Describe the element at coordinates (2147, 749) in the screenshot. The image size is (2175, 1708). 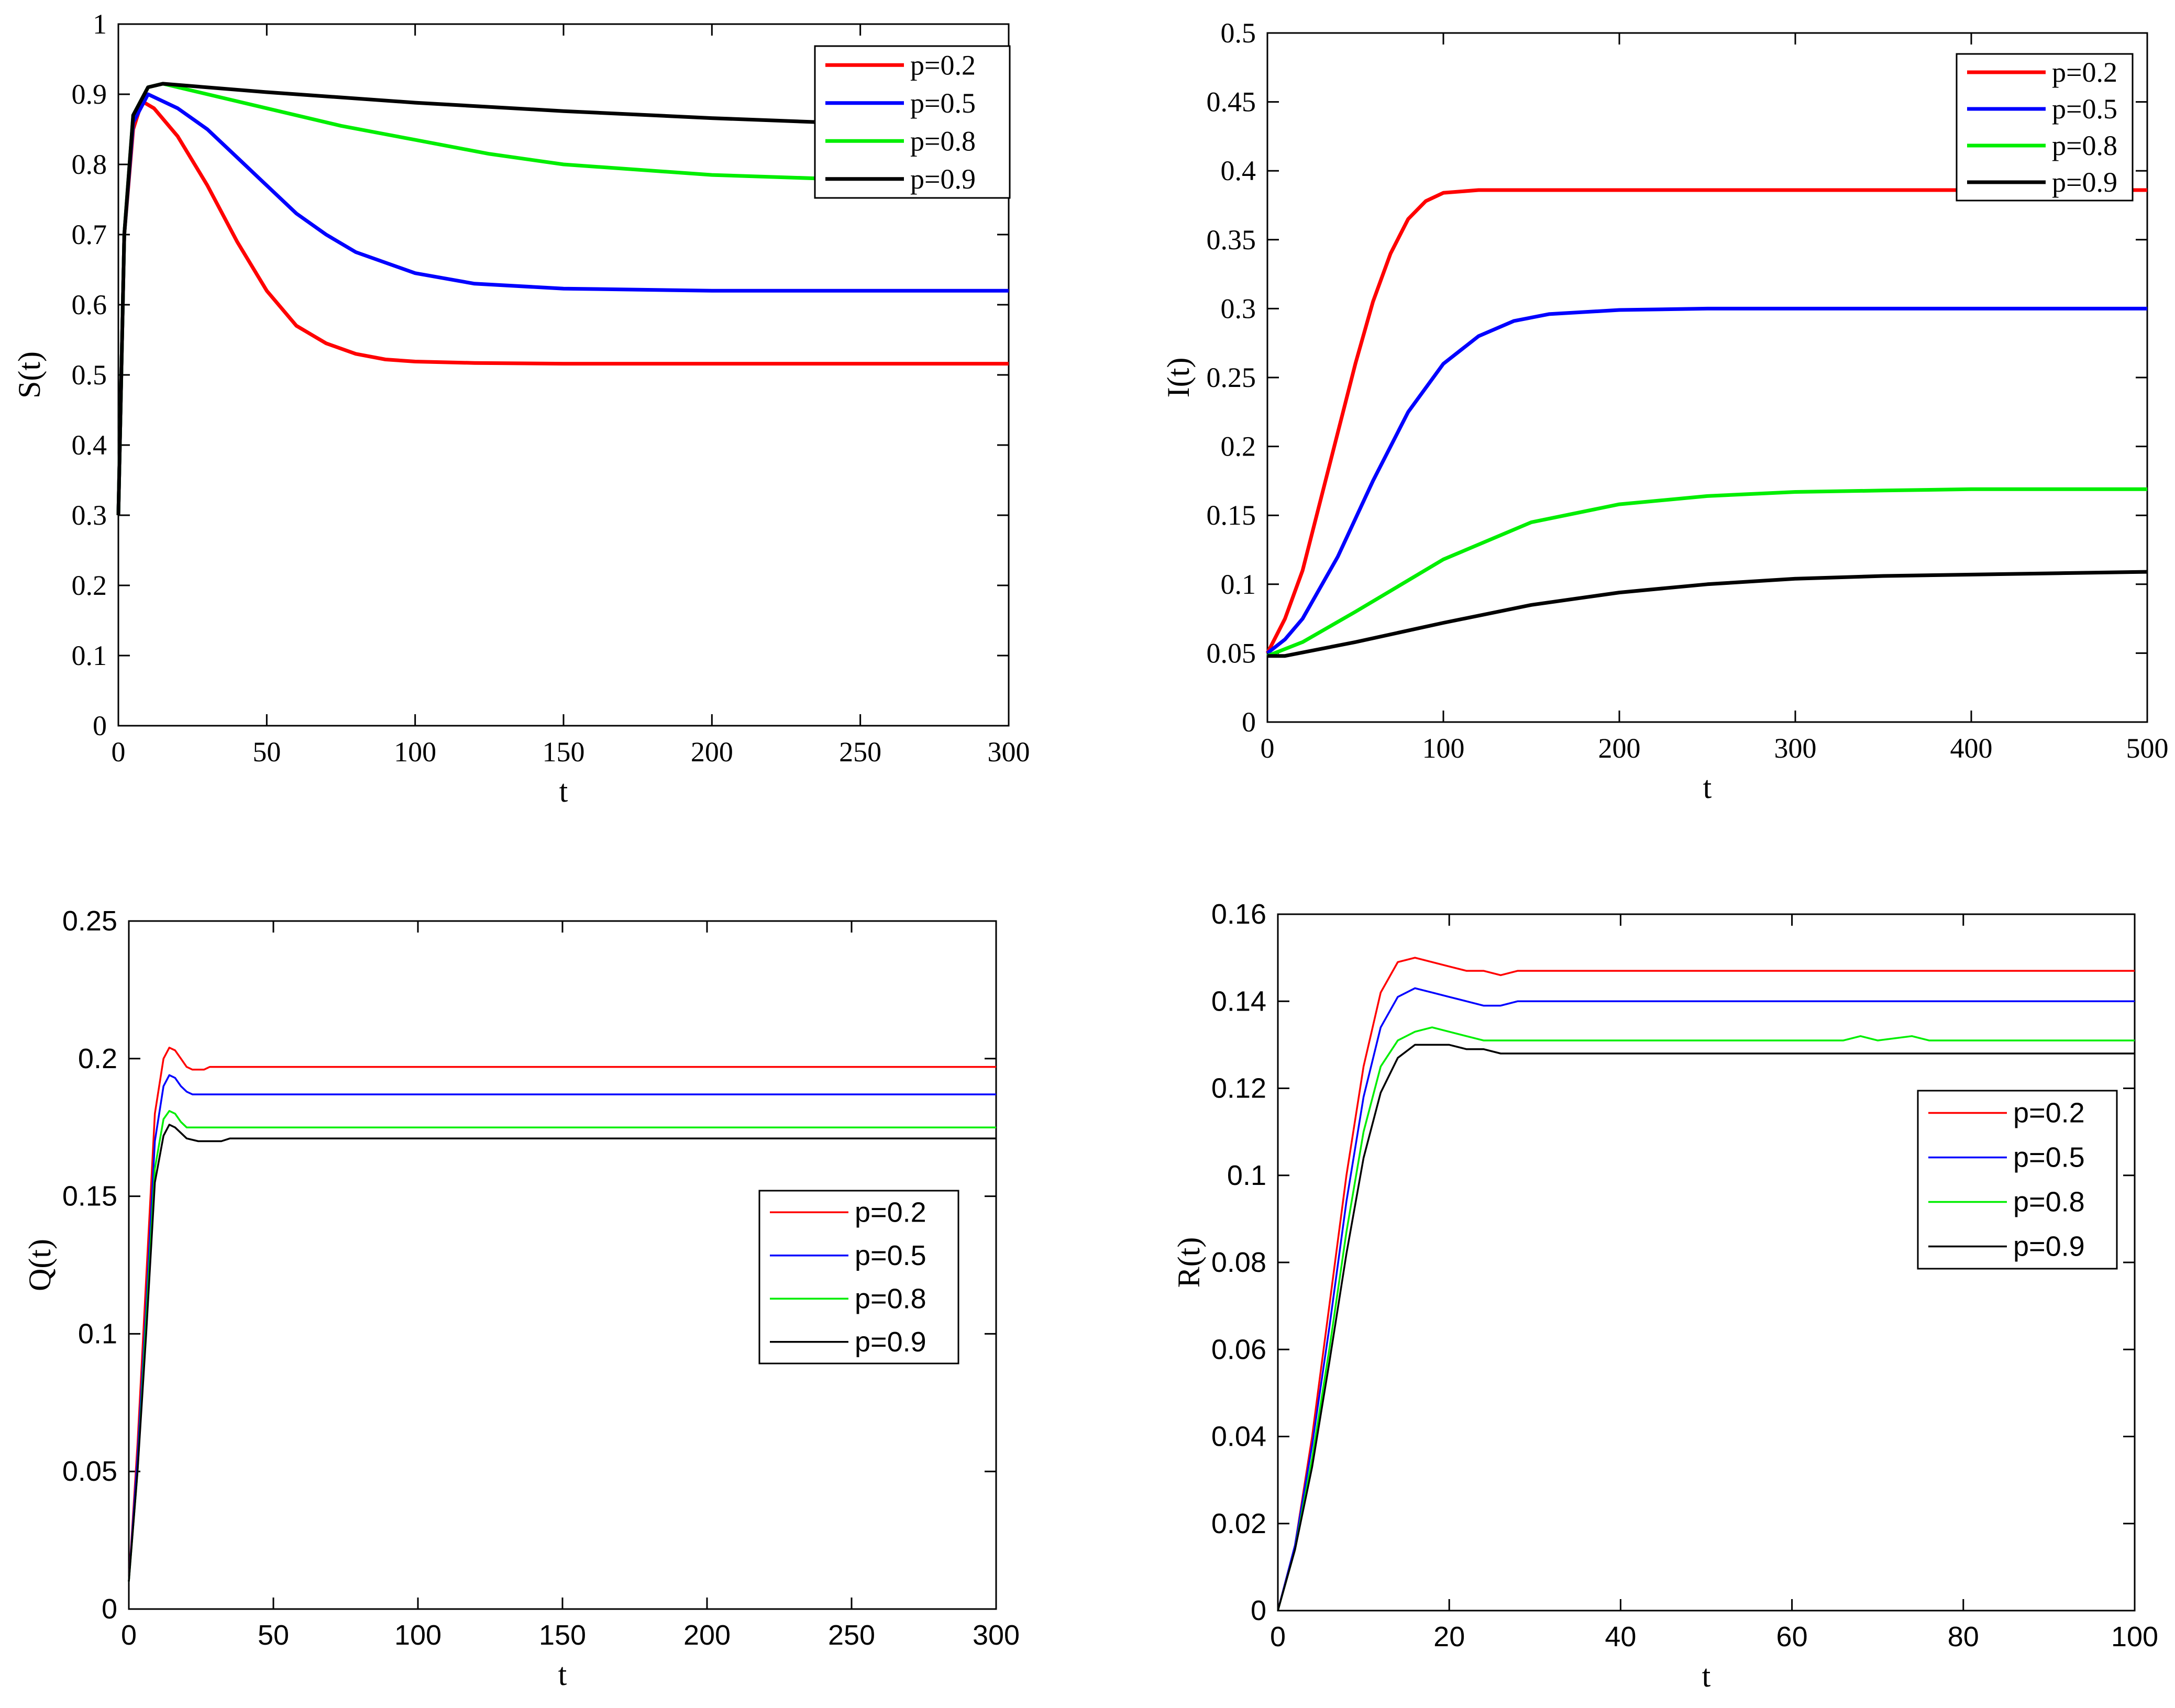
I see `x-tick-label: 500` at that location.